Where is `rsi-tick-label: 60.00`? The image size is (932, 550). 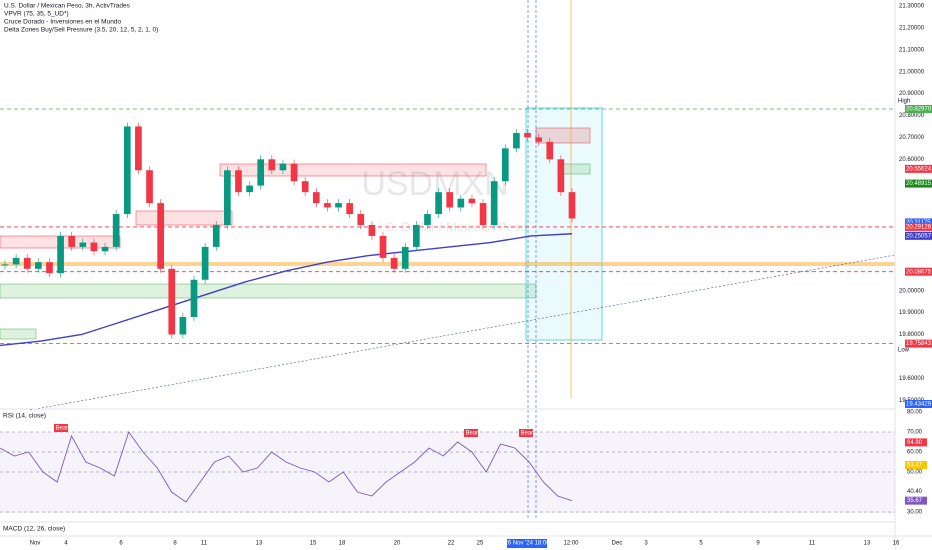 rsi-tick-label: 60.00 is located at coordinates (915, 453).